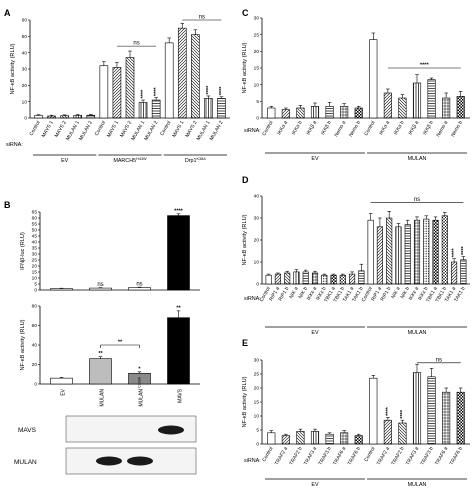 The image size is (474, 490). What do you see at coordinates (329, 439) in the screenshot?
I see `bar-traf3-b` at bounding box center [329, 439].